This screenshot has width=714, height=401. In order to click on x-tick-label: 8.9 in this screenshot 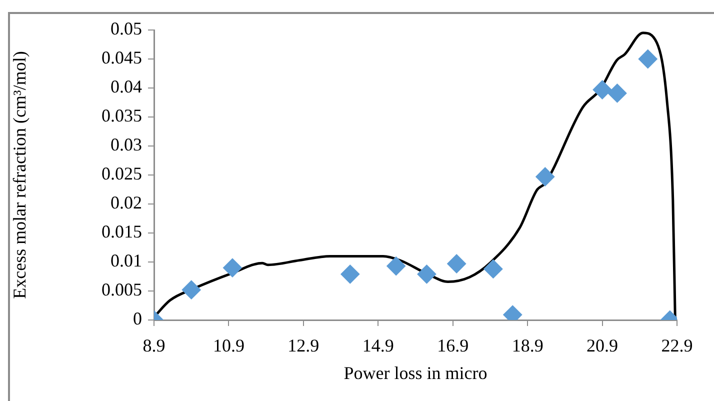, I will do `click(154, 346)`.